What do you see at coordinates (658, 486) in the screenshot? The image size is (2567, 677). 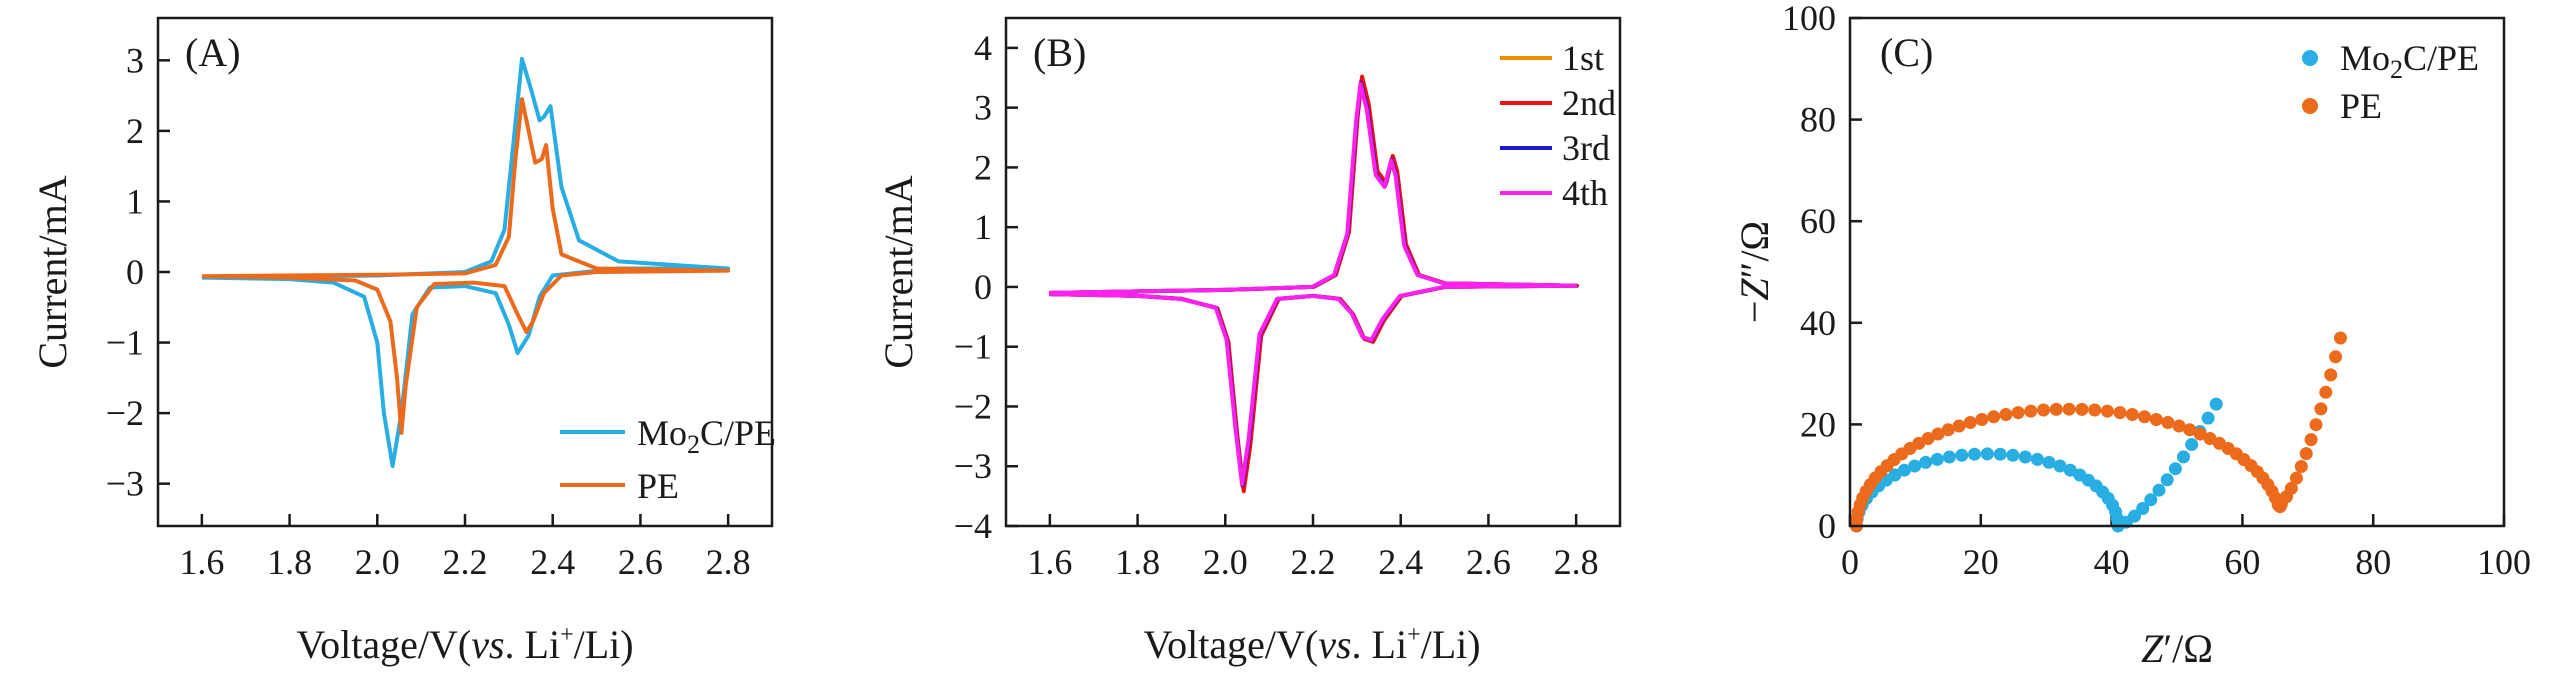 I see `legend-label-pe: PE` at bounding box center [658, 486].